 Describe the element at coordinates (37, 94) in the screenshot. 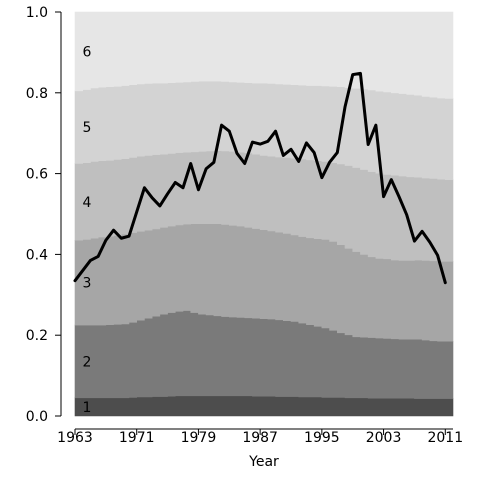

I see `y-tick-label-0.8: 0.8` at that location.